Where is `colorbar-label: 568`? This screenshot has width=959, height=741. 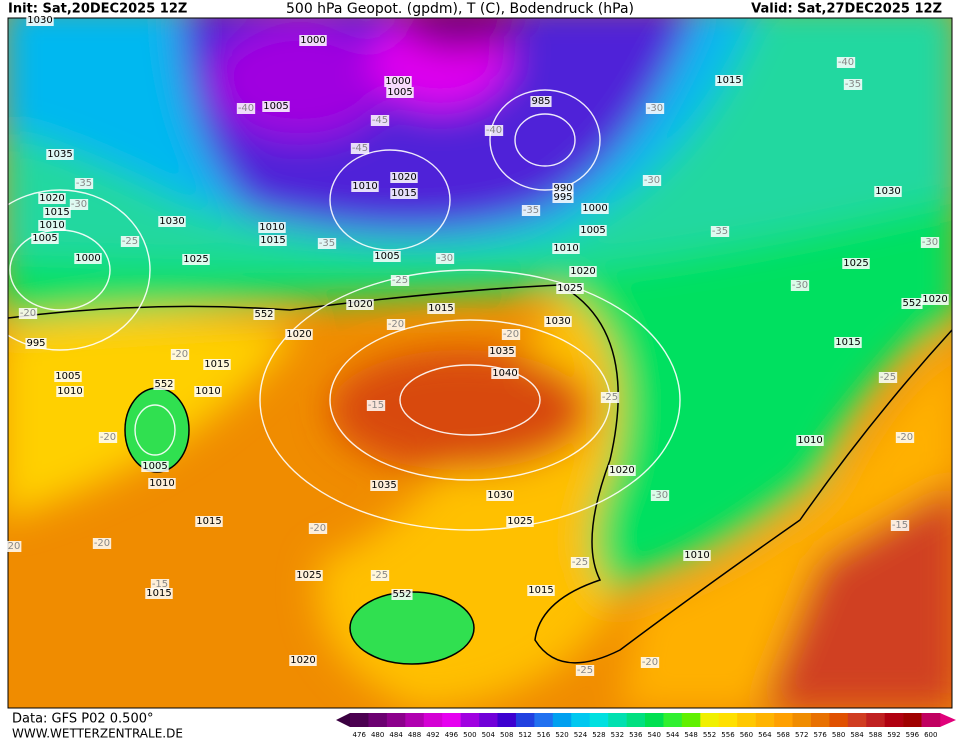
colorbar-label: 568 is located at coordinates (783, 735).